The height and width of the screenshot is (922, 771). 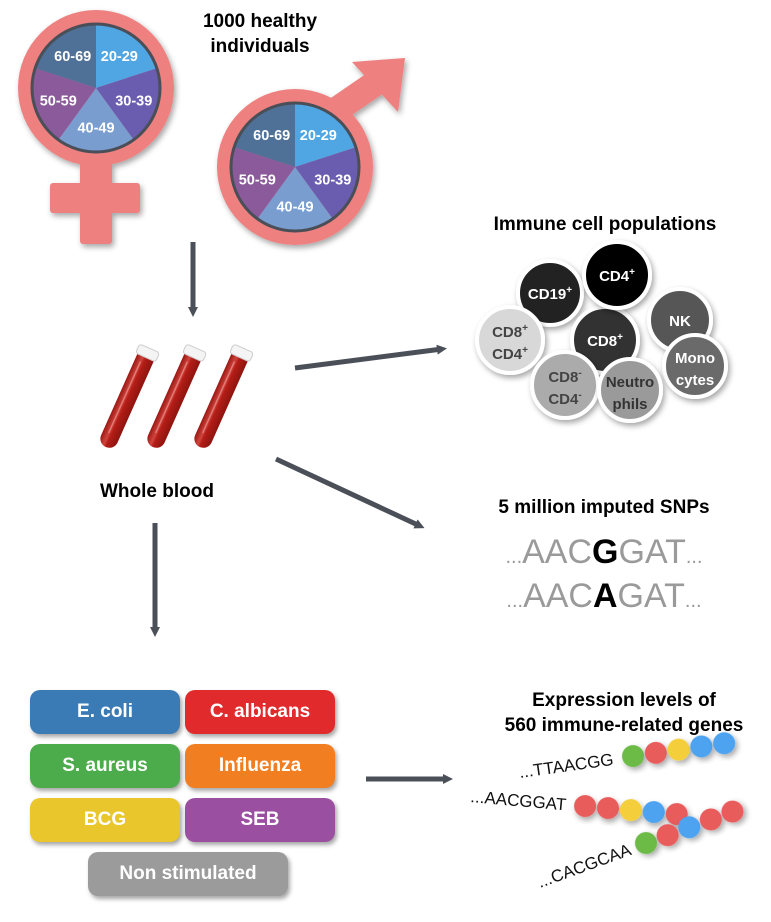 I want to click on blood-tubes-icon, so click(x=177, y=396).